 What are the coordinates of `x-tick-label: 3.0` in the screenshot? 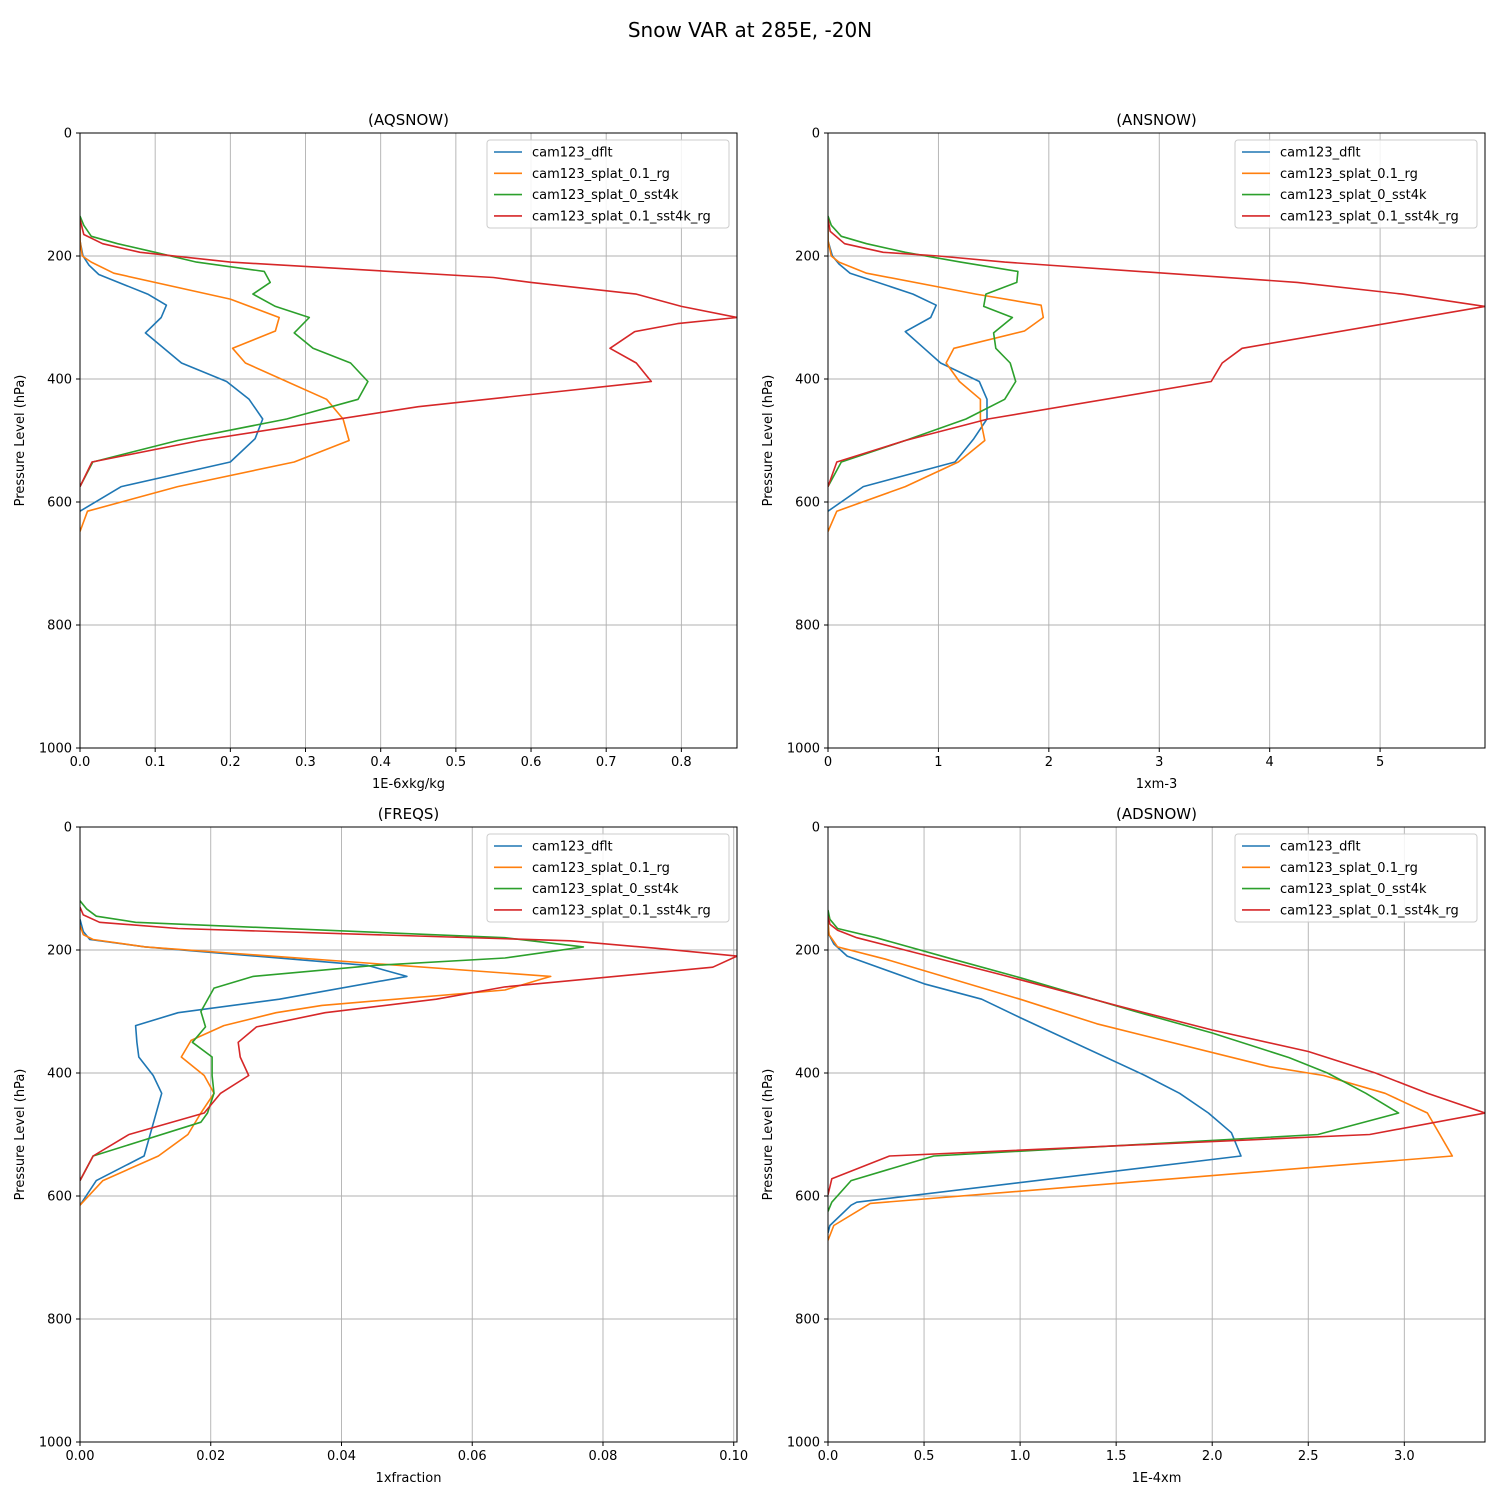 It's located at (1404, 1456).